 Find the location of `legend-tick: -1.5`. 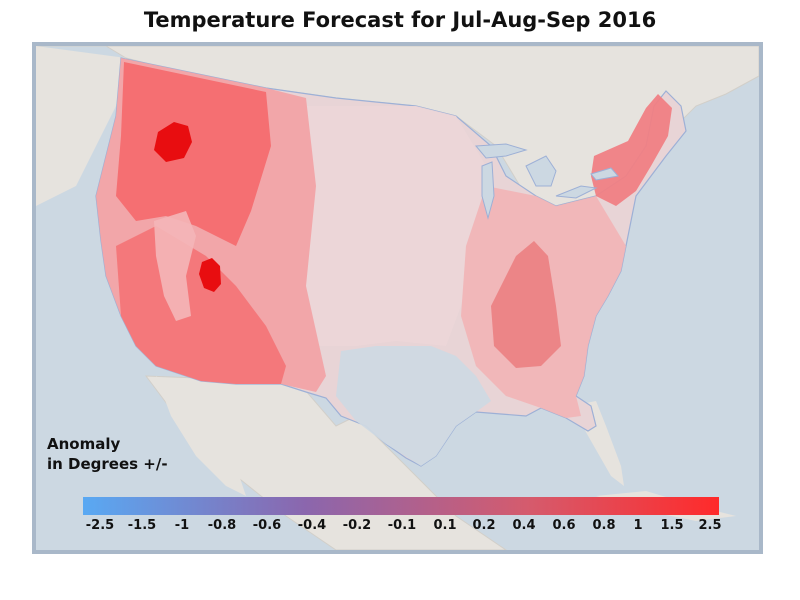

legend-tick: -1.5 is located at coordinates (142, 525).